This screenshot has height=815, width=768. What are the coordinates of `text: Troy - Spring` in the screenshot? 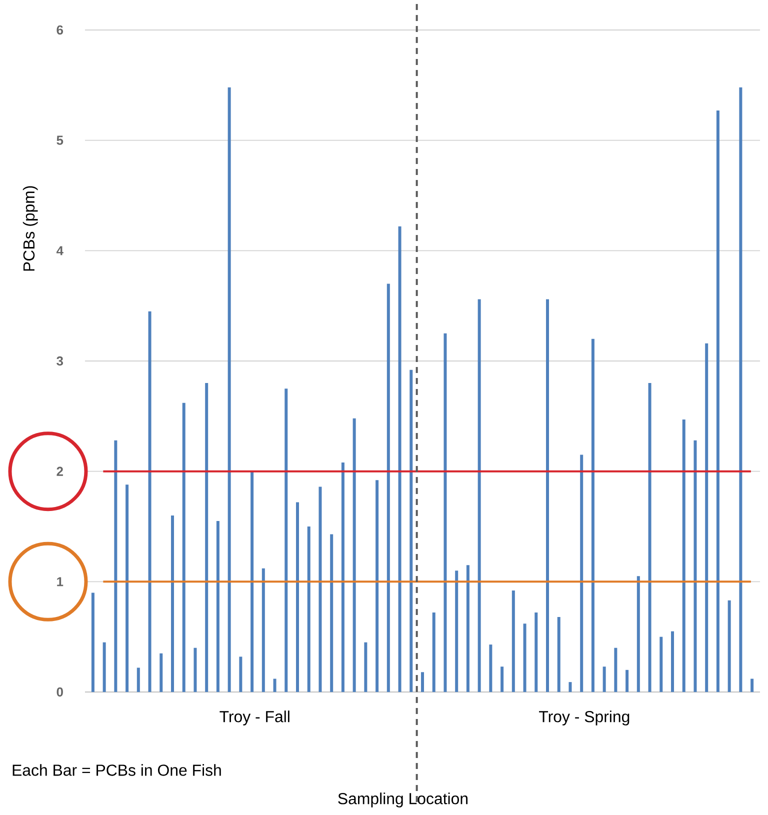 It's located at (584, 718).